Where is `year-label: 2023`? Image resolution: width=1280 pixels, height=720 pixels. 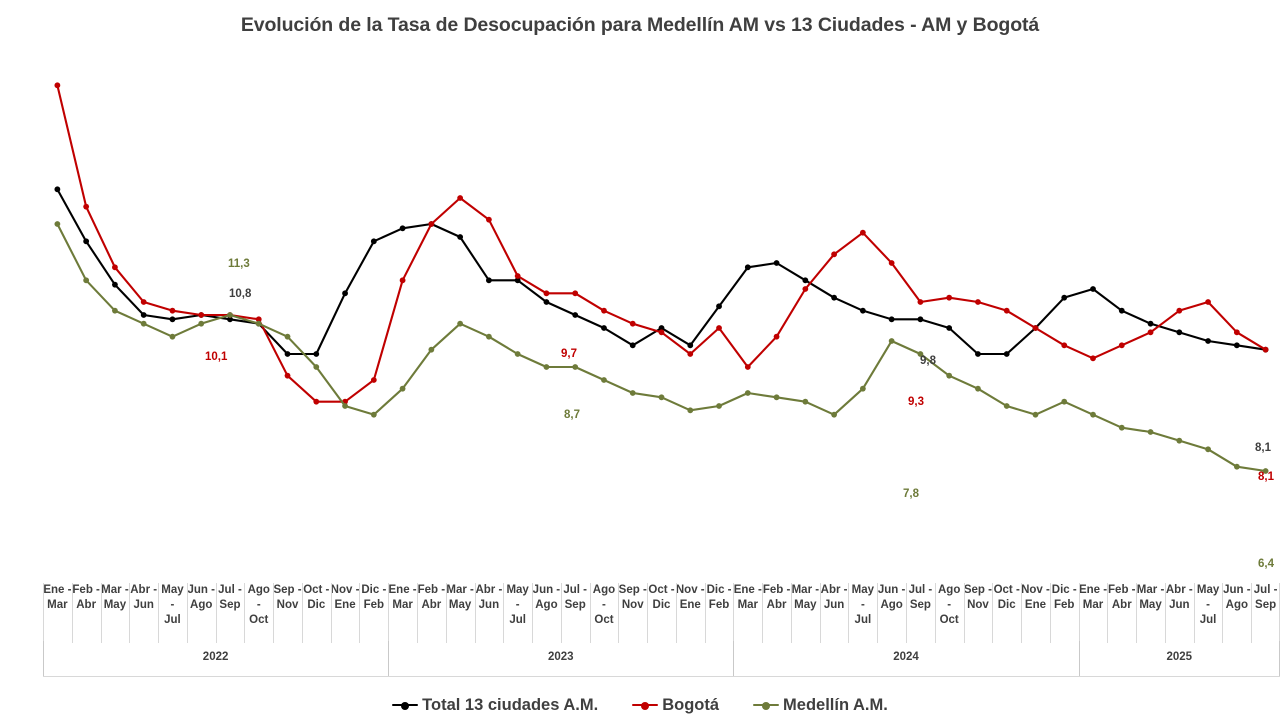 year-label: 2023 is located at coordinates (561, 657).